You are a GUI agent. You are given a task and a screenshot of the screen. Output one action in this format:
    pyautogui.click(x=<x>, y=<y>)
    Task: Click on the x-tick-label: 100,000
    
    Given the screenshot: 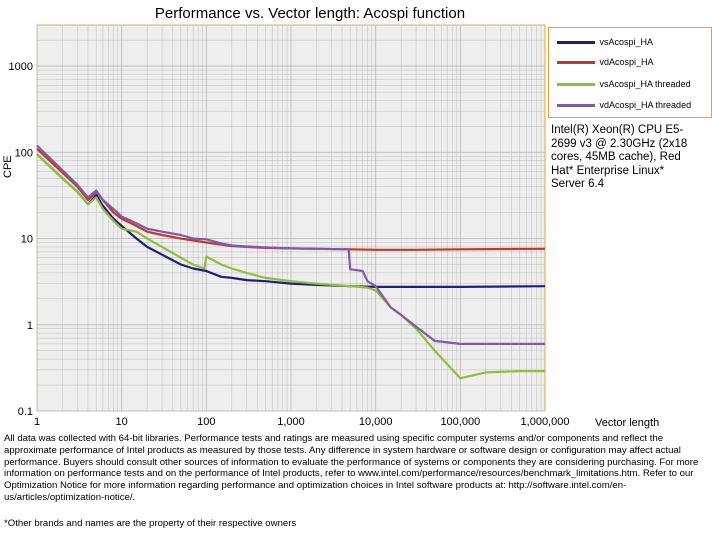 What is the action you would take?
    pyautogui.click(x=460, y=422)
    